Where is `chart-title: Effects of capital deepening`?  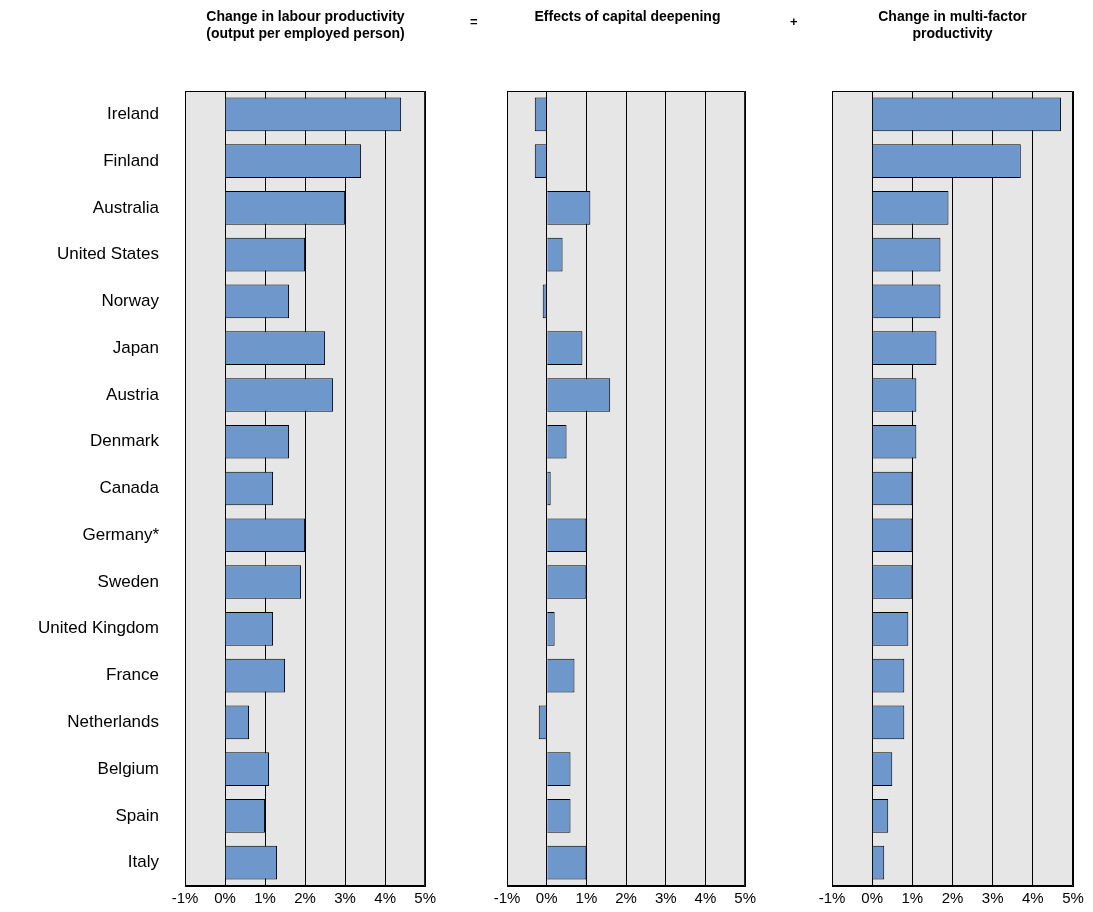
chart-title: Effects of capital deepening is located at coordinates (627, 16).